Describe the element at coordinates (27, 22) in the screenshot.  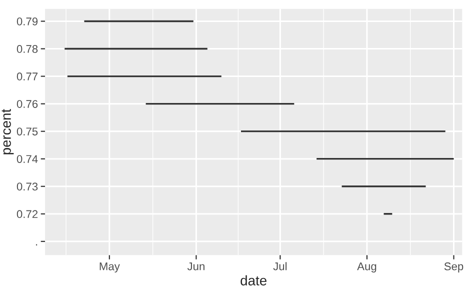
I see `y-tick-label: 0.79` at that location.